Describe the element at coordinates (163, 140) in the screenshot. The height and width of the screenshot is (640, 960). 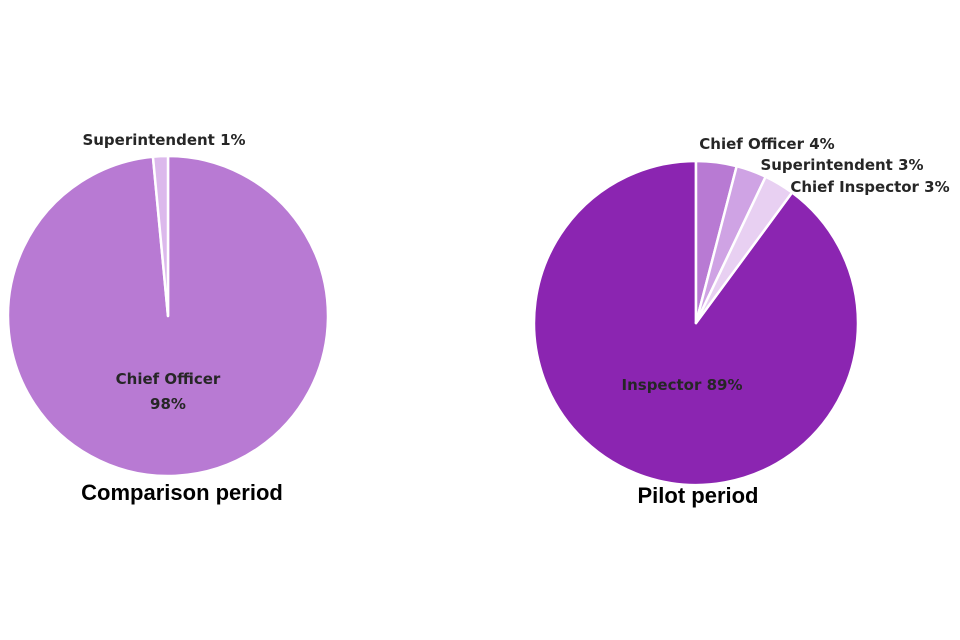
I see `slice-label-superintendent: Superintendent 1%` at that location.